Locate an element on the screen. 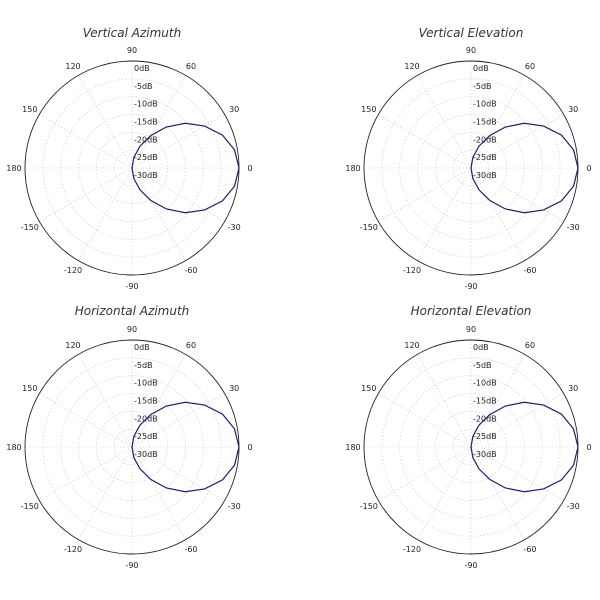 The image size is (600, 600). chart-title: Vertical Azimuth is located at coordinates (132, 33).